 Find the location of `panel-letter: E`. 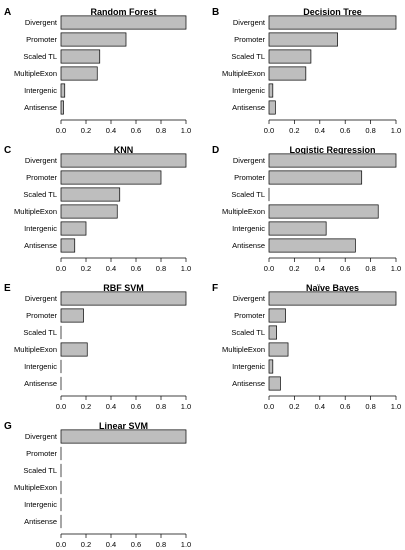

panel-letter: E is located at coordinates (7, 288).